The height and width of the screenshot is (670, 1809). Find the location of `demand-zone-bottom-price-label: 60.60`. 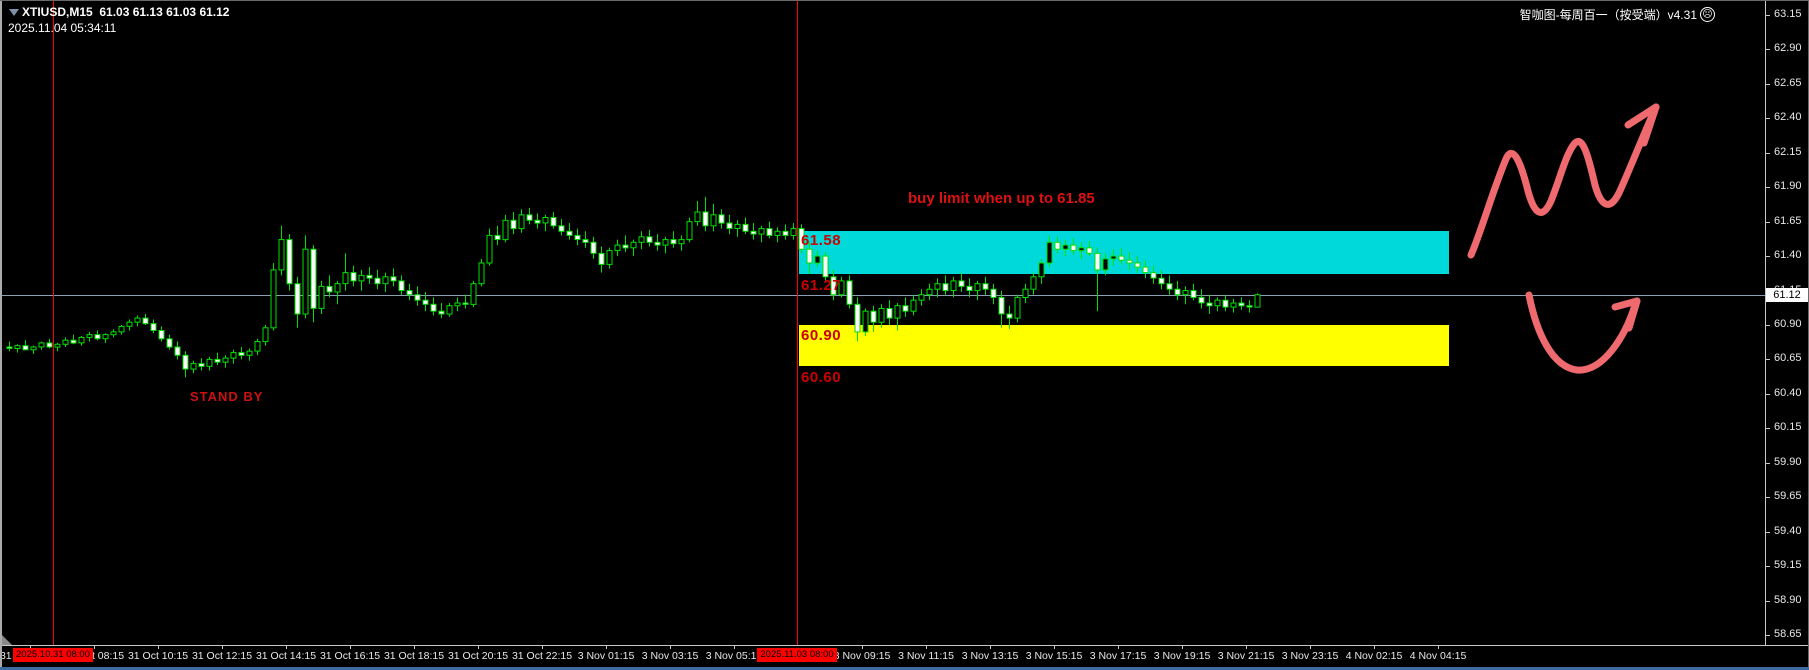

demand-zone-bottom-price-label: 60.60 is located at coordinates (821, 377).